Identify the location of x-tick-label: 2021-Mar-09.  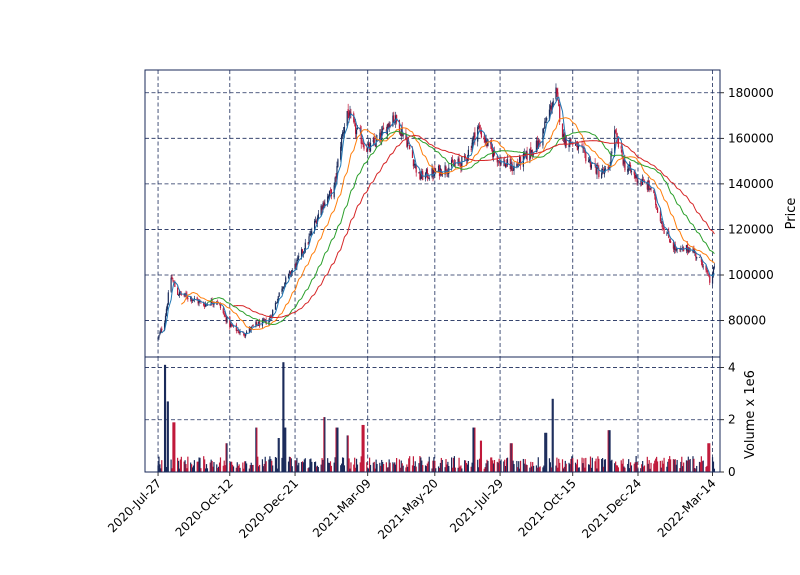
(342, 508).